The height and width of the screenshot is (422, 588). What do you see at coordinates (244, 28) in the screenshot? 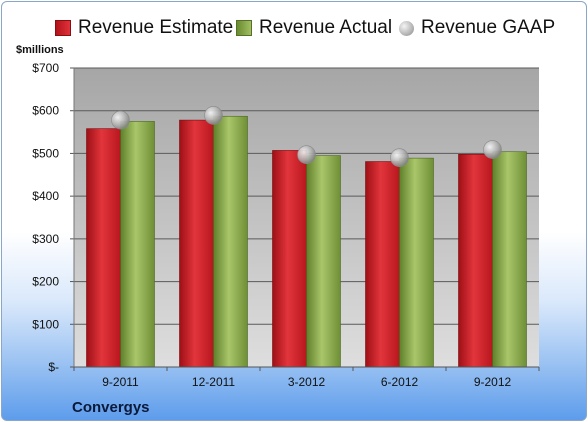
I see `legend-swatch-actual` at bounding box center [244, 28].